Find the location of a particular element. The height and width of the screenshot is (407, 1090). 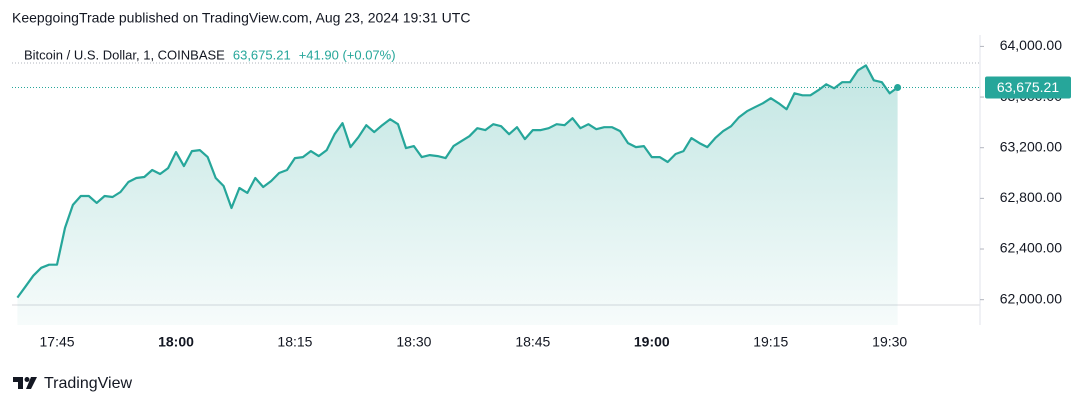

legend-change: +41.90 (+0.07%) is located at coordinates (347, 54).